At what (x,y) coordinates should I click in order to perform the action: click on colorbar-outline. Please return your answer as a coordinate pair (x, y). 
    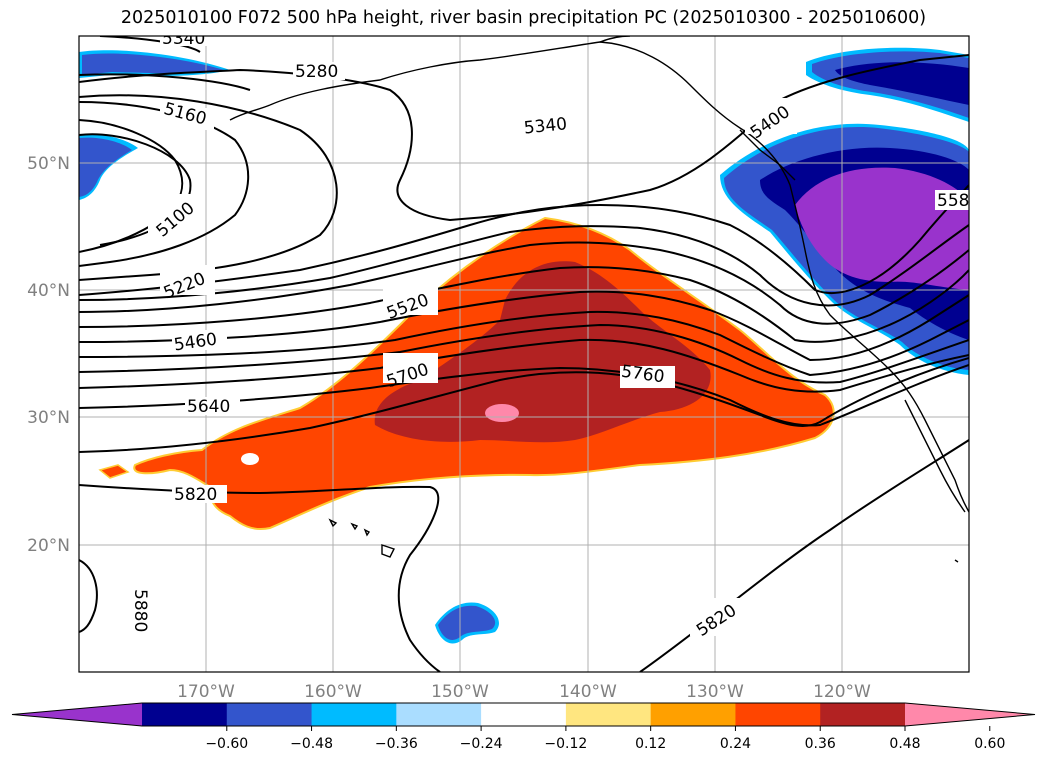
    Looking at the image, I should click on (523, 714).